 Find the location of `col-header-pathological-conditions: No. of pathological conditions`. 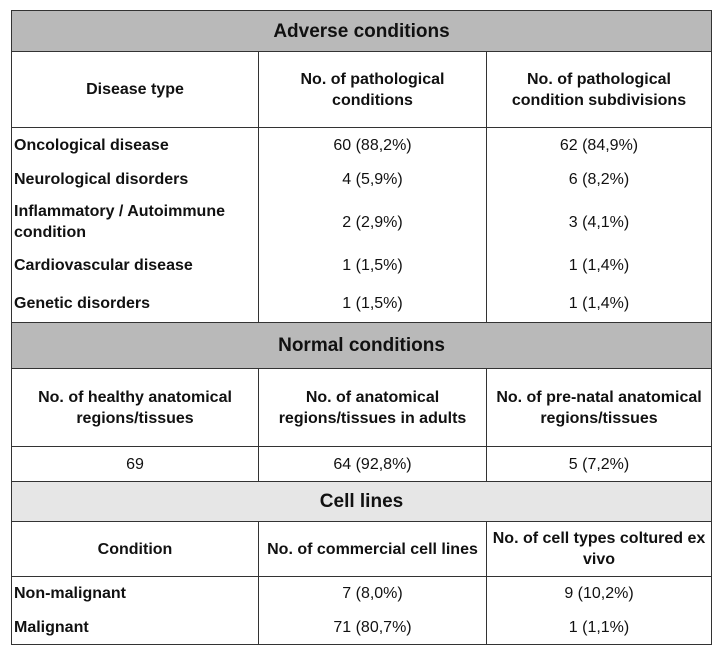

col-header-pathological-conditions: No. of pathological conditions is located at coordinates (372, 89).